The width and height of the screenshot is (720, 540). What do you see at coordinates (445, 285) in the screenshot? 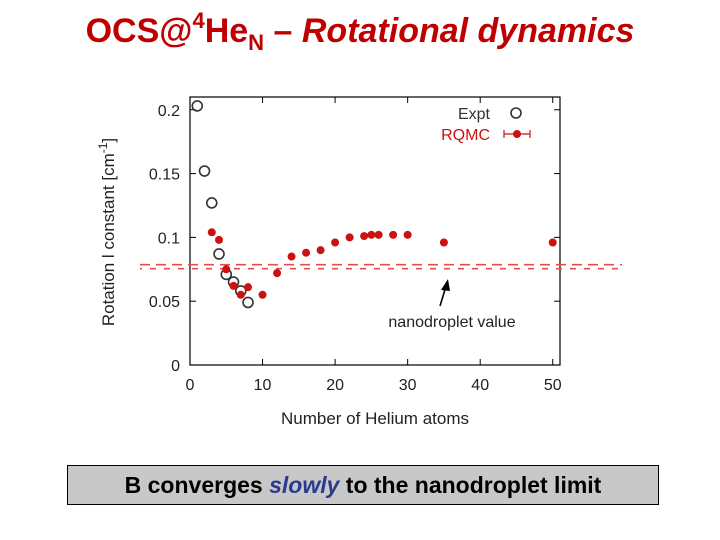
I see `annotation-arrowhead` at bounding box center [445, 285].